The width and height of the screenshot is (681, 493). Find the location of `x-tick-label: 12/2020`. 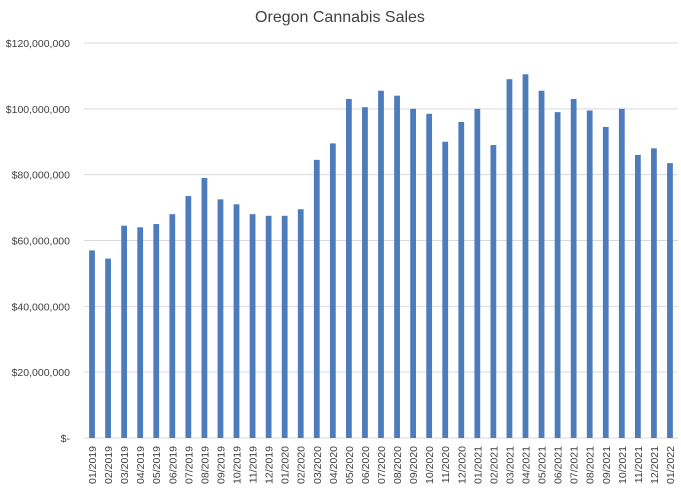

x-tick-label: 12/2020 is located at coordinates (462, 465).